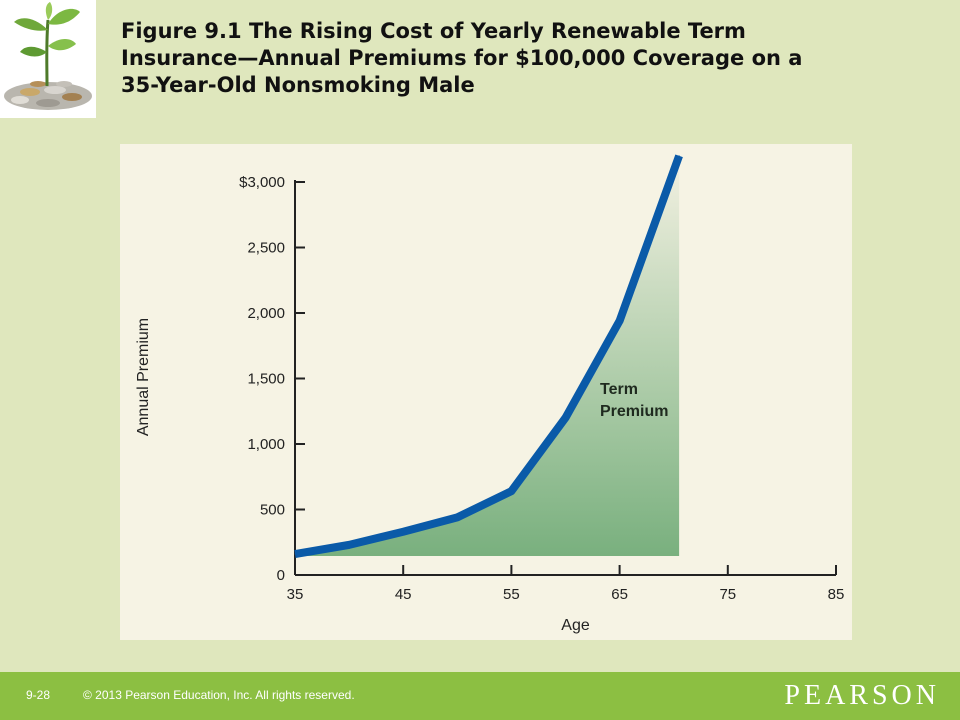 Image resolution: width=960 pixels, height=720 pixels. I want to click on y-tick-label: 1,000, so click(266, 444).